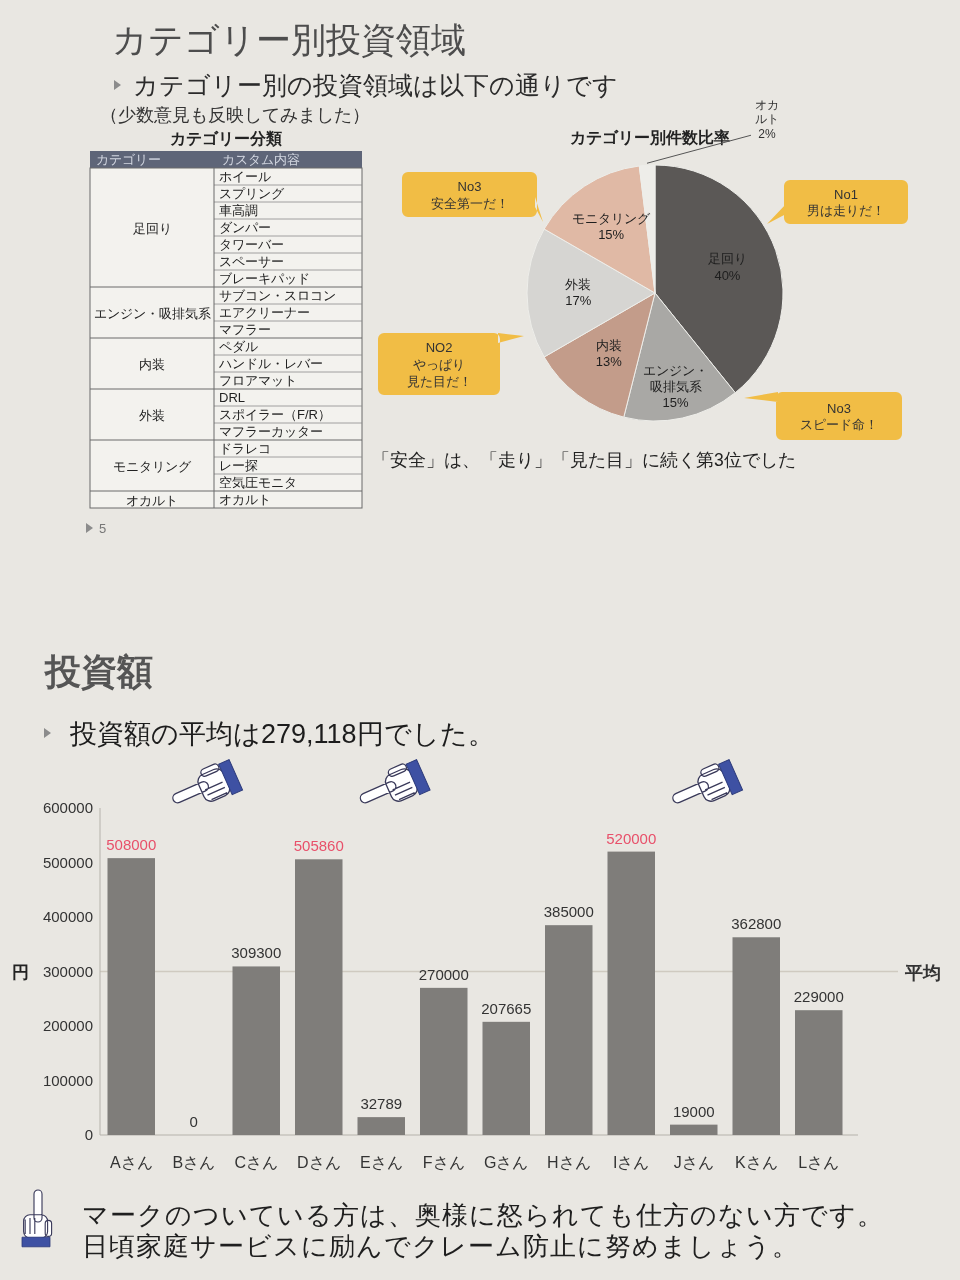  I want to click on x-tick-label: Jさん, so click(693, 1162).